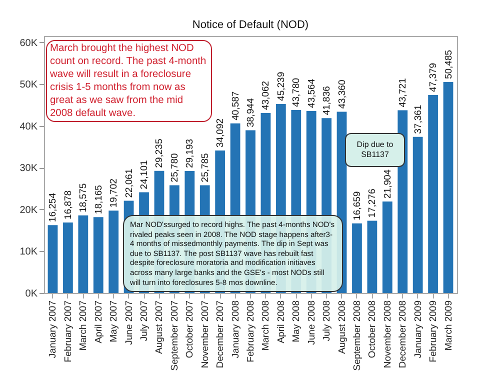 This screenshot has height=381, width=487. What do you see at coordinates (129, 81) in the screenshot?
I see `annotation: March brought the highest NOD count on record. The past 4-month wave will result in a foreclosure crisis 1-5 months from now as great as we saw from the mid 2008 default wave.` at bounding box center [129, 81].